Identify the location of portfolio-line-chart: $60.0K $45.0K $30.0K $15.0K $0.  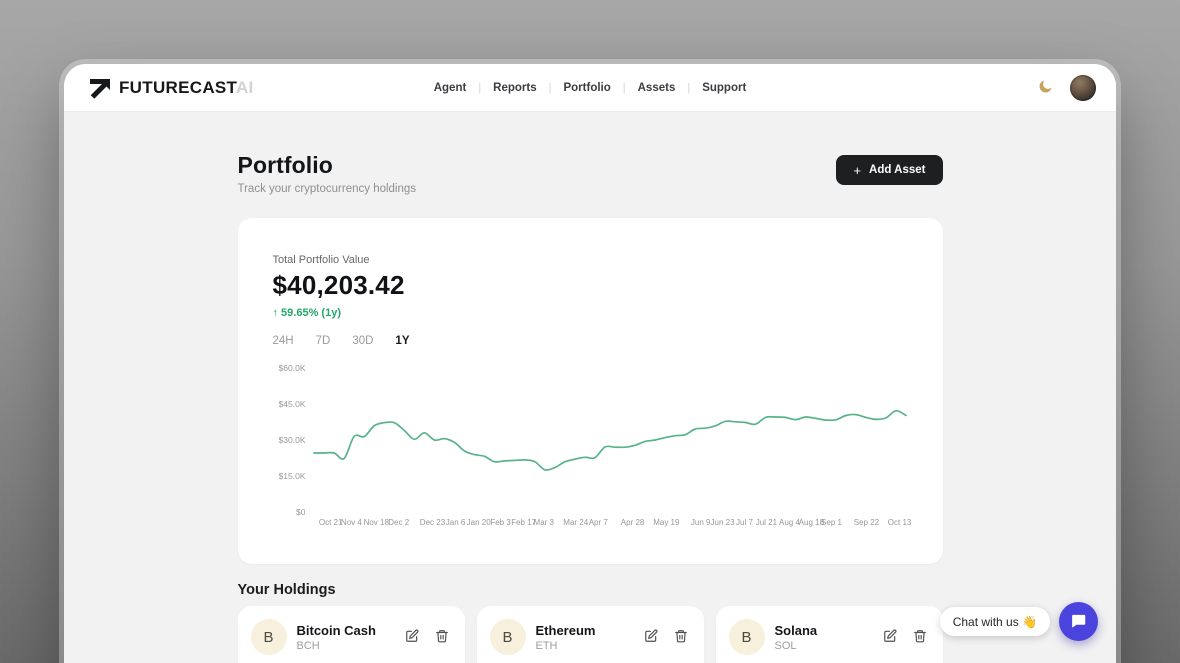
(590, 440).